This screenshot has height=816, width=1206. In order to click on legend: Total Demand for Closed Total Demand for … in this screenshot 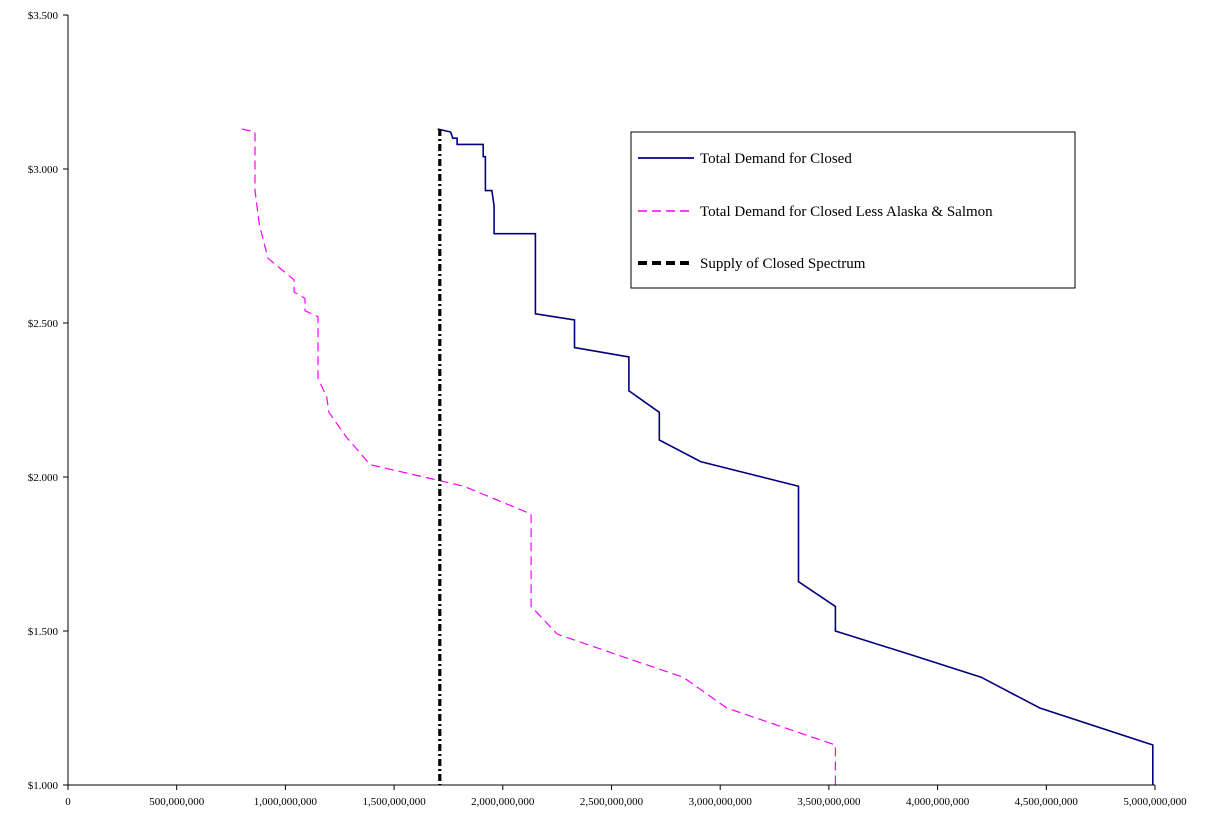, I will do `click(853, 210)`.